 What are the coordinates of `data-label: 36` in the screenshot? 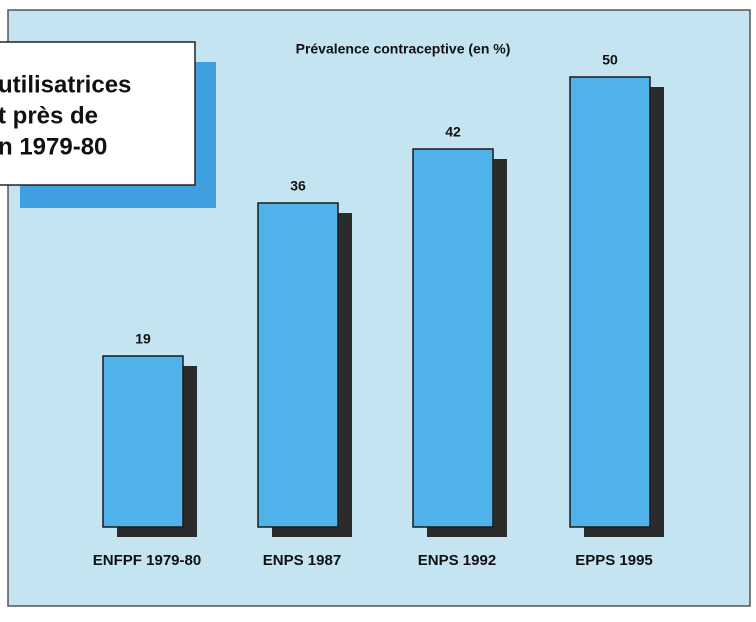 It's located at (298, 186).